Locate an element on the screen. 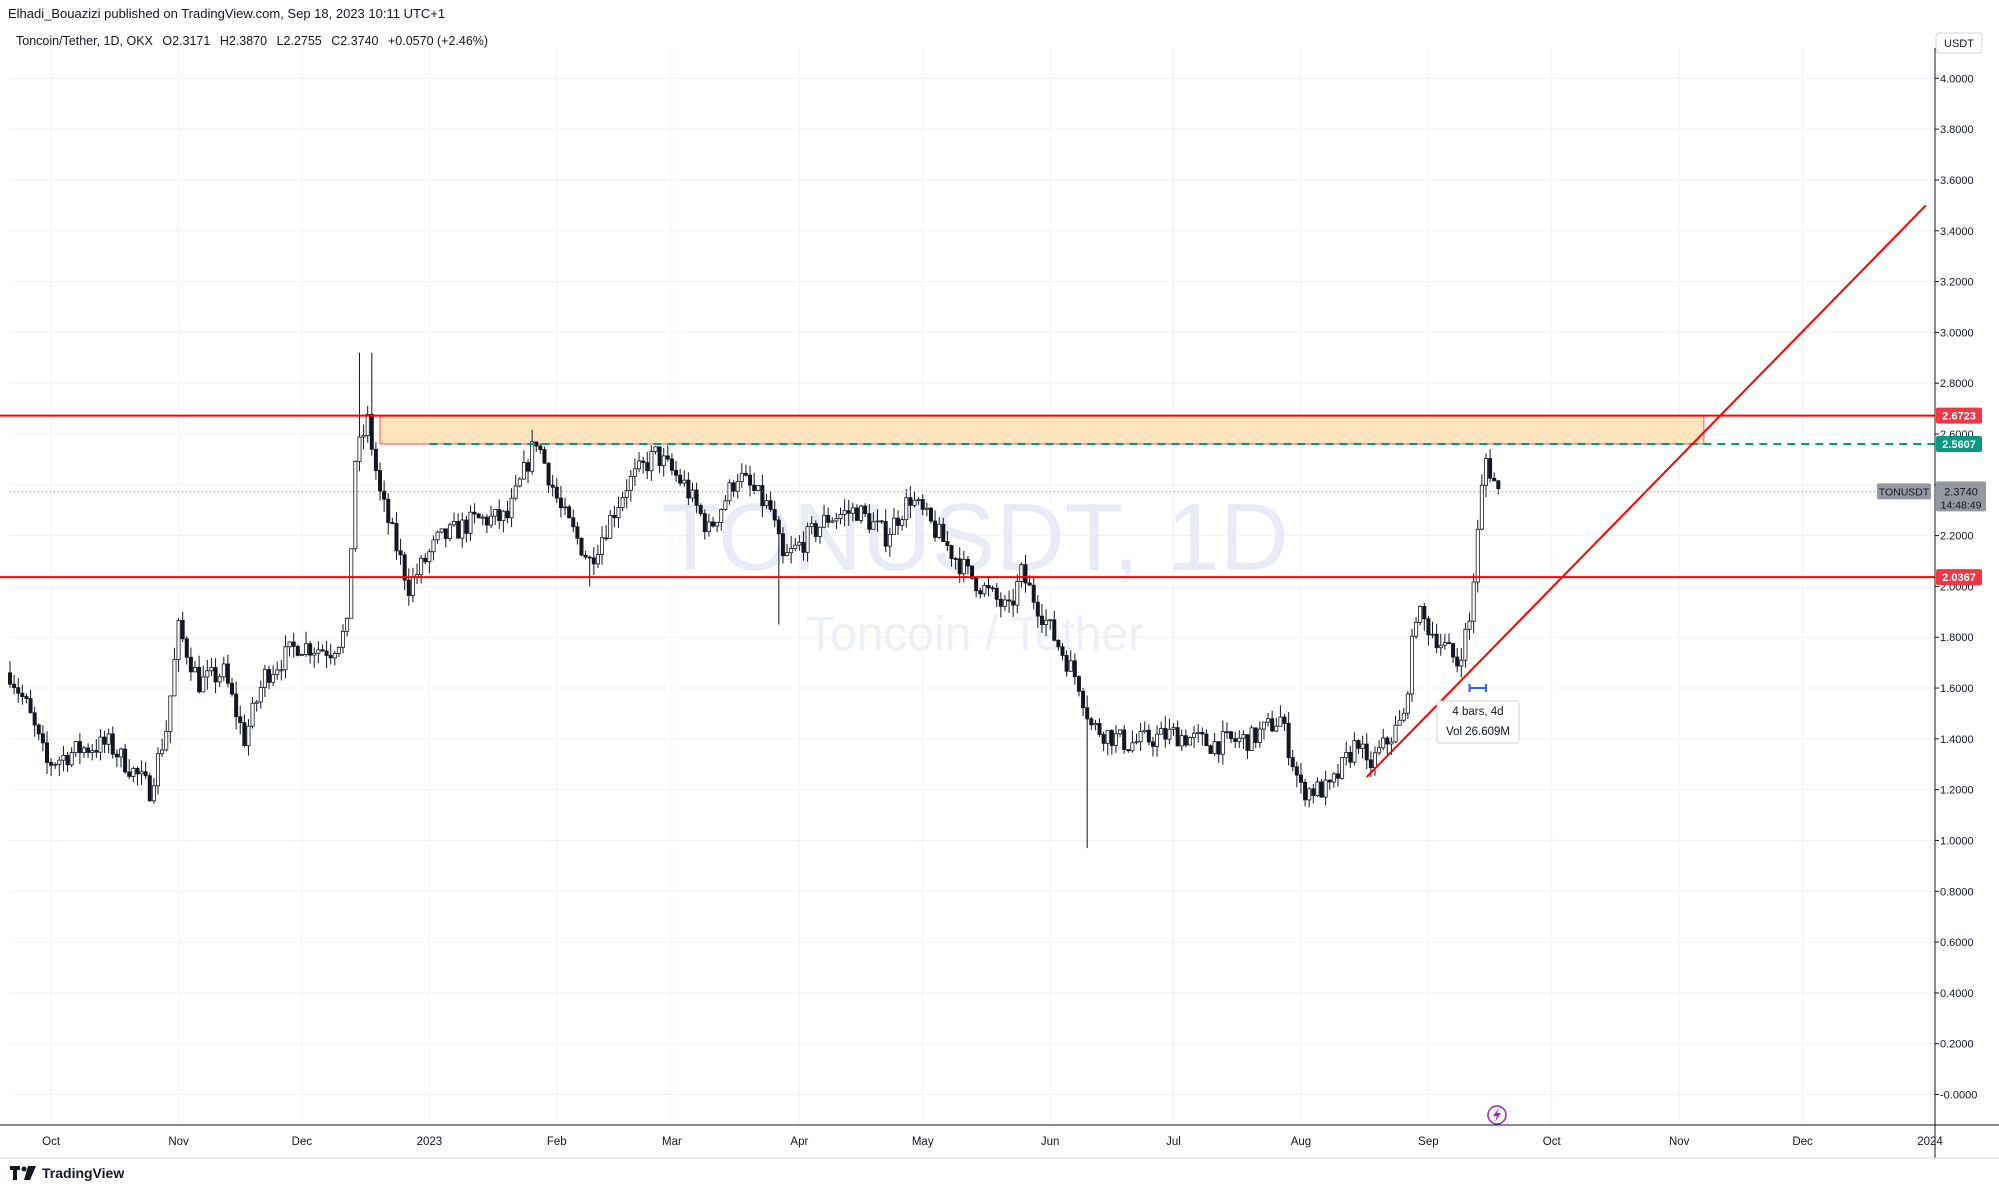  y-tick-label: 0.8000 is located at coordinates (1957, 892).